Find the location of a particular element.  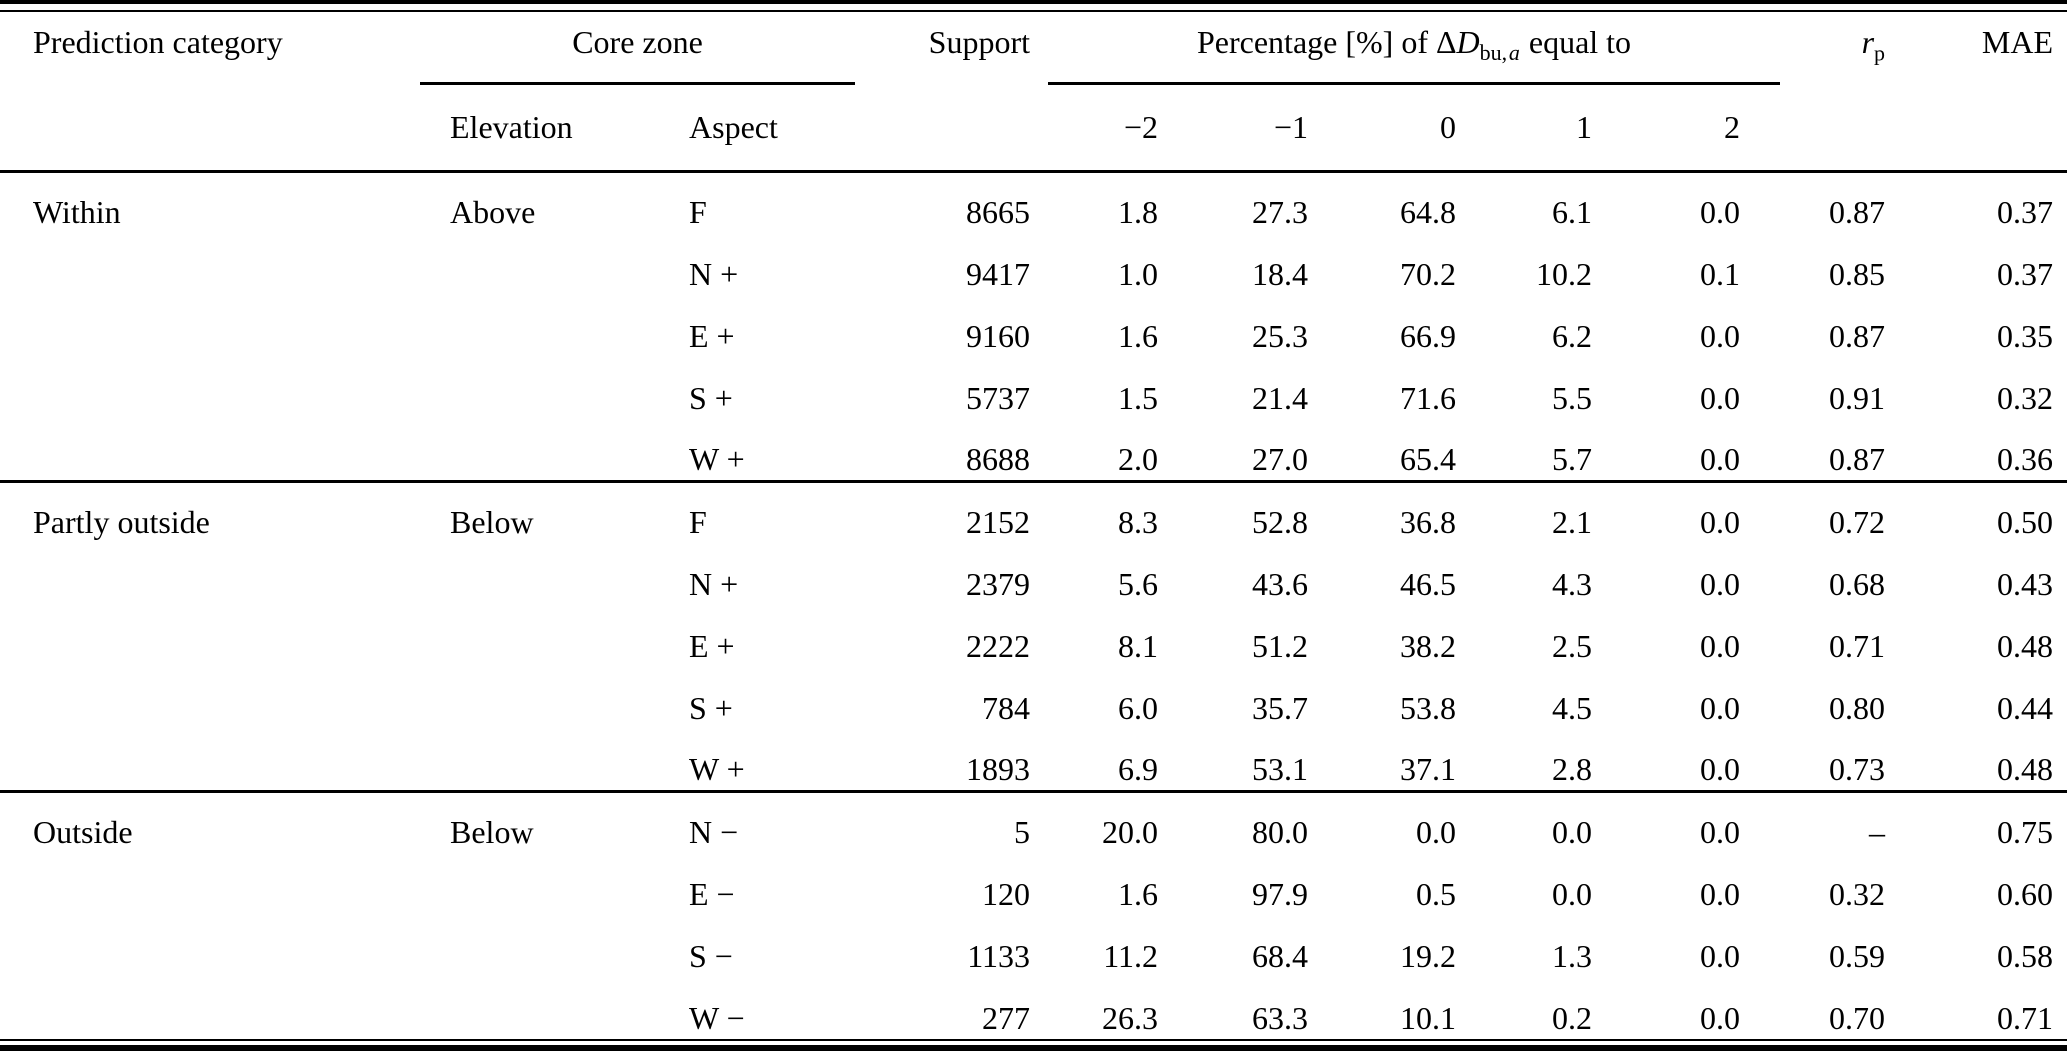

cell-rp: 0.70 is located at coordinates (1857, 1018).